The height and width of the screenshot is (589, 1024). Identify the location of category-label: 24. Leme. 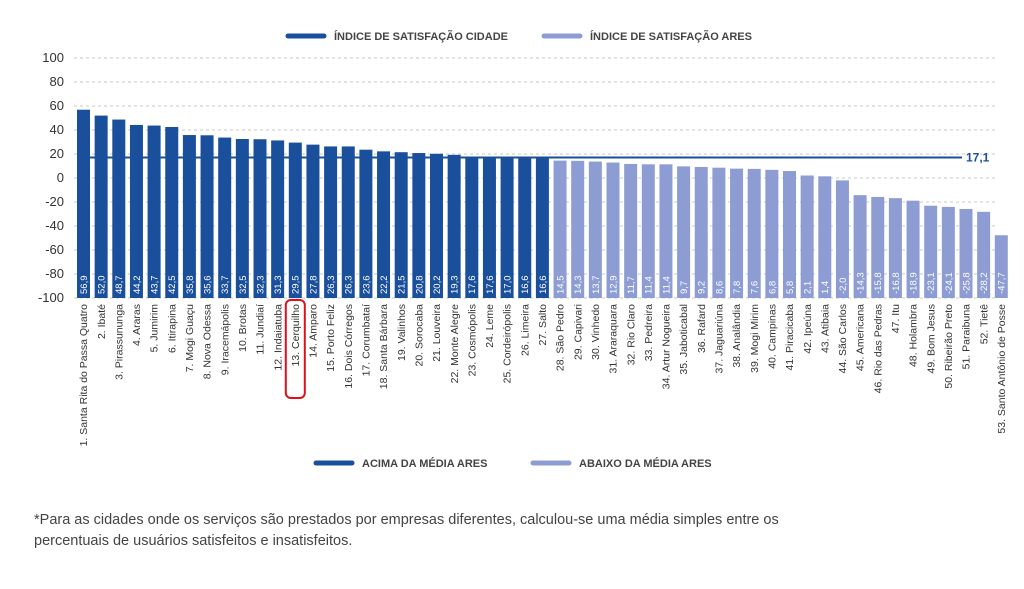
(490, 326).